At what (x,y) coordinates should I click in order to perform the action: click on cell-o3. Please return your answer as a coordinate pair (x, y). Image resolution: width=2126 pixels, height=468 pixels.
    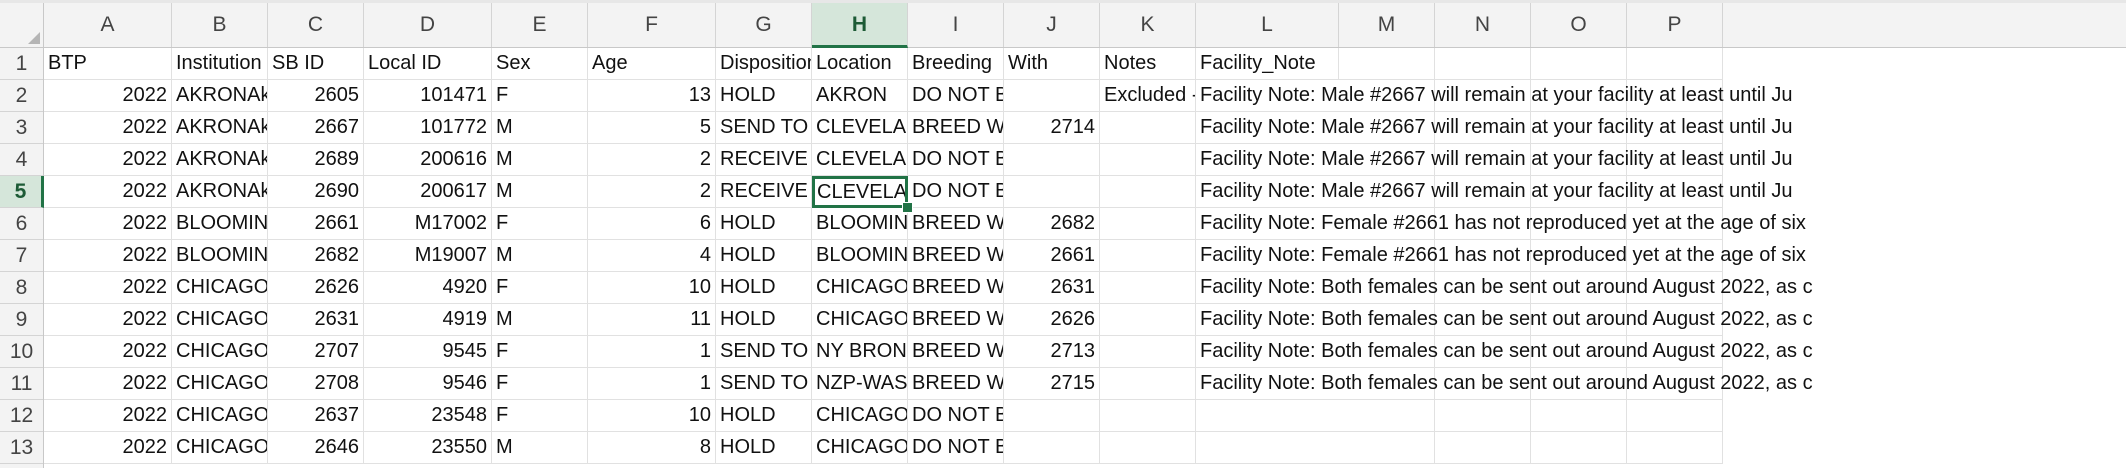
    Looking at the image, I should click on (1579, 128).